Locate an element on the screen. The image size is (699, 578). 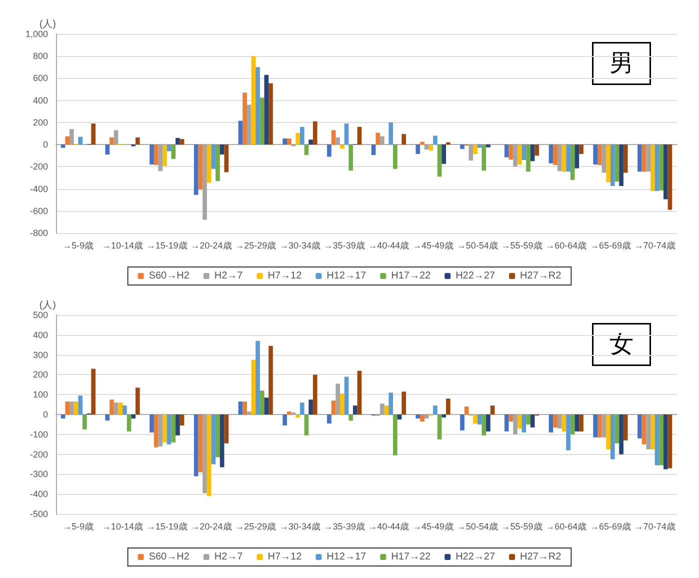
x-tick-label: →50-54歳 is located at coordinates (477, 245).